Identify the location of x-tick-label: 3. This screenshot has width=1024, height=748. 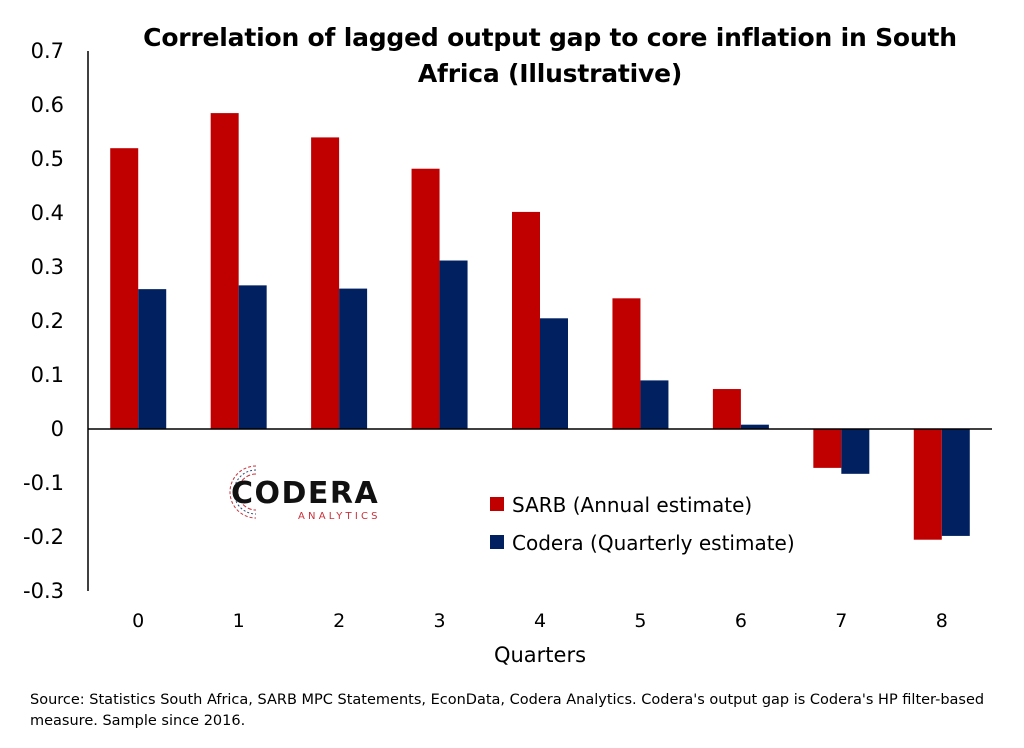
(440, 621).